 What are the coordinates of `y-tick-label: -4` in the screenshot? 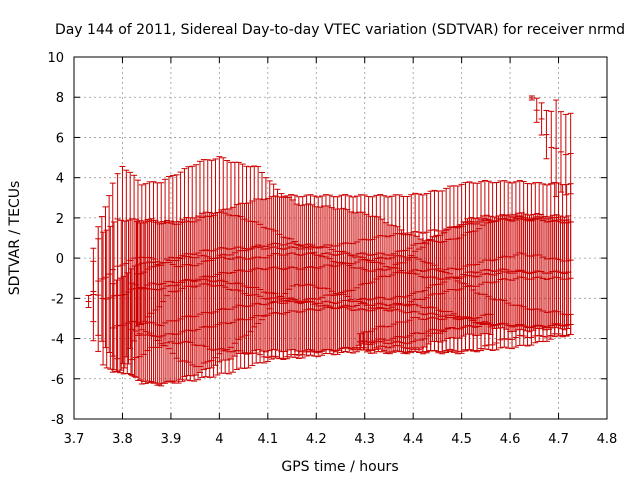 It's located at (57, 340).